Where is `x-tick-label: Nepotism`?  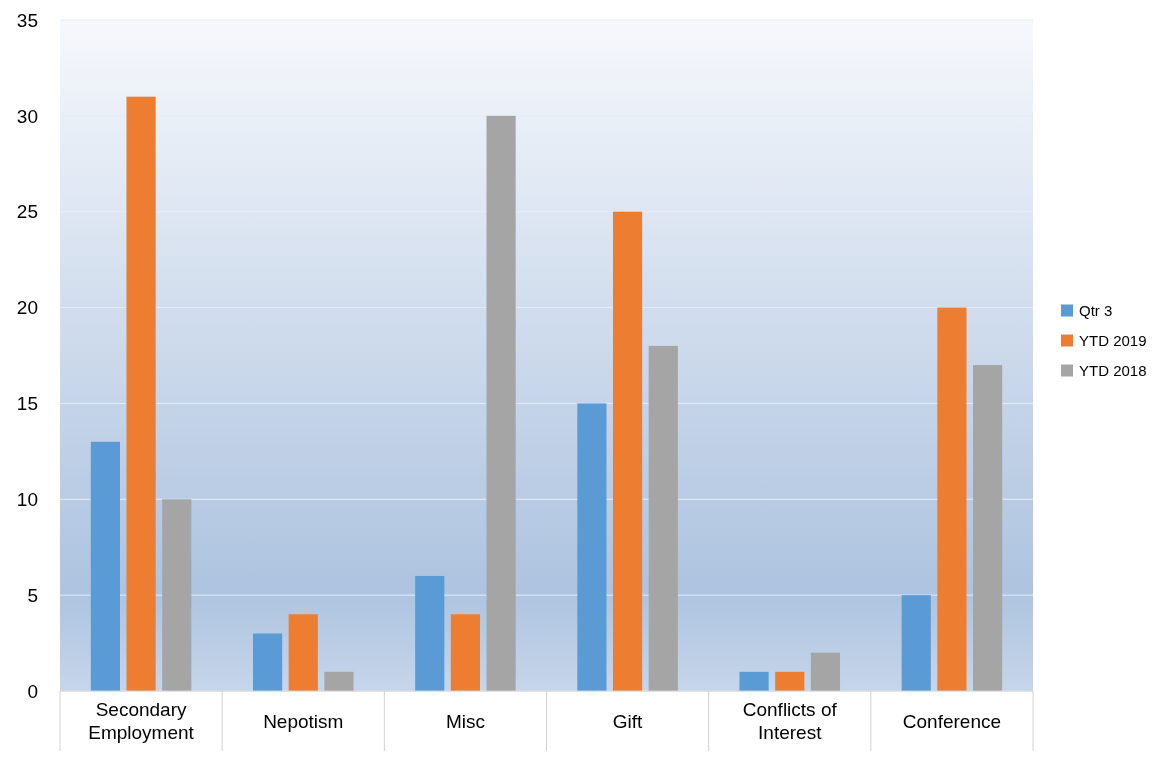 x-tick-label: Nepotism is located at coordinates (303, 721).